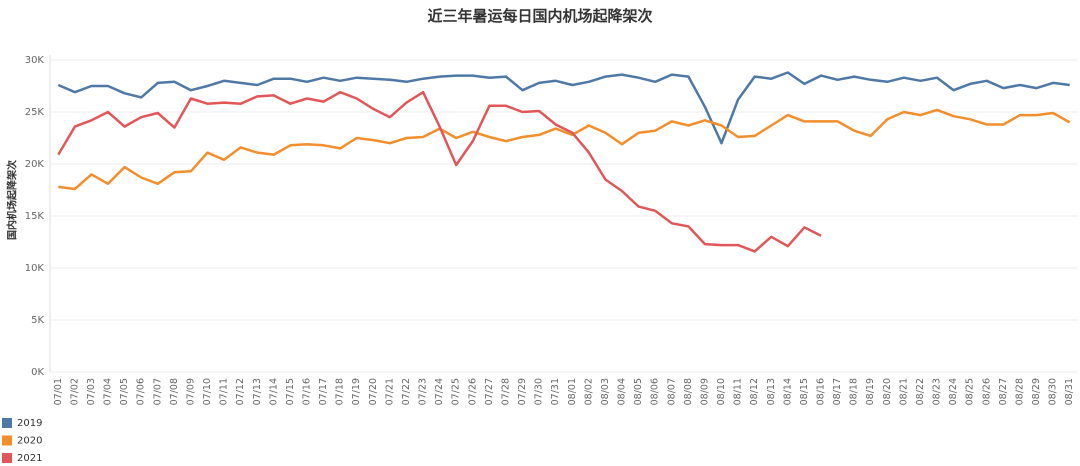 The height and width of the screenshot is (466, 1080). I want to click on x-tick-label: 08/14, so click(787, 391).